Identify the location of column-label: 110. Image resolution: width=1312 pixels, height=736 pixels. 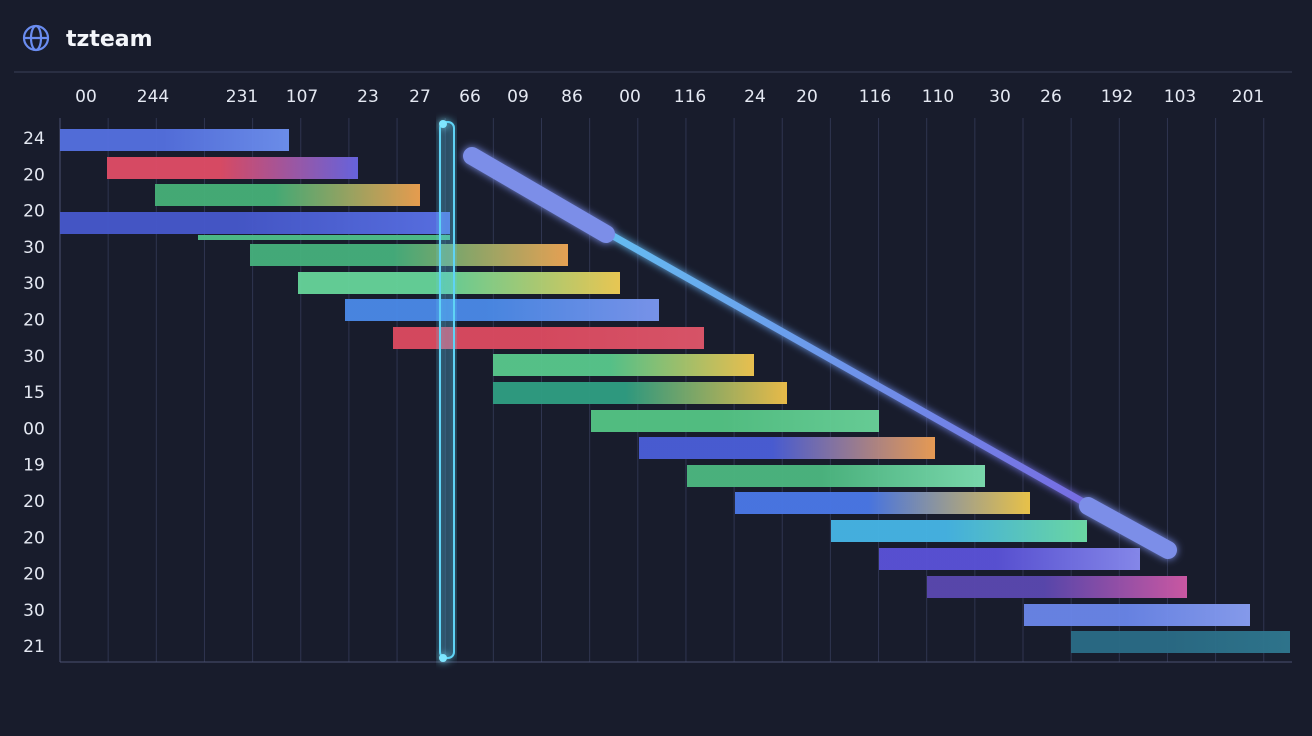
(938, 97).